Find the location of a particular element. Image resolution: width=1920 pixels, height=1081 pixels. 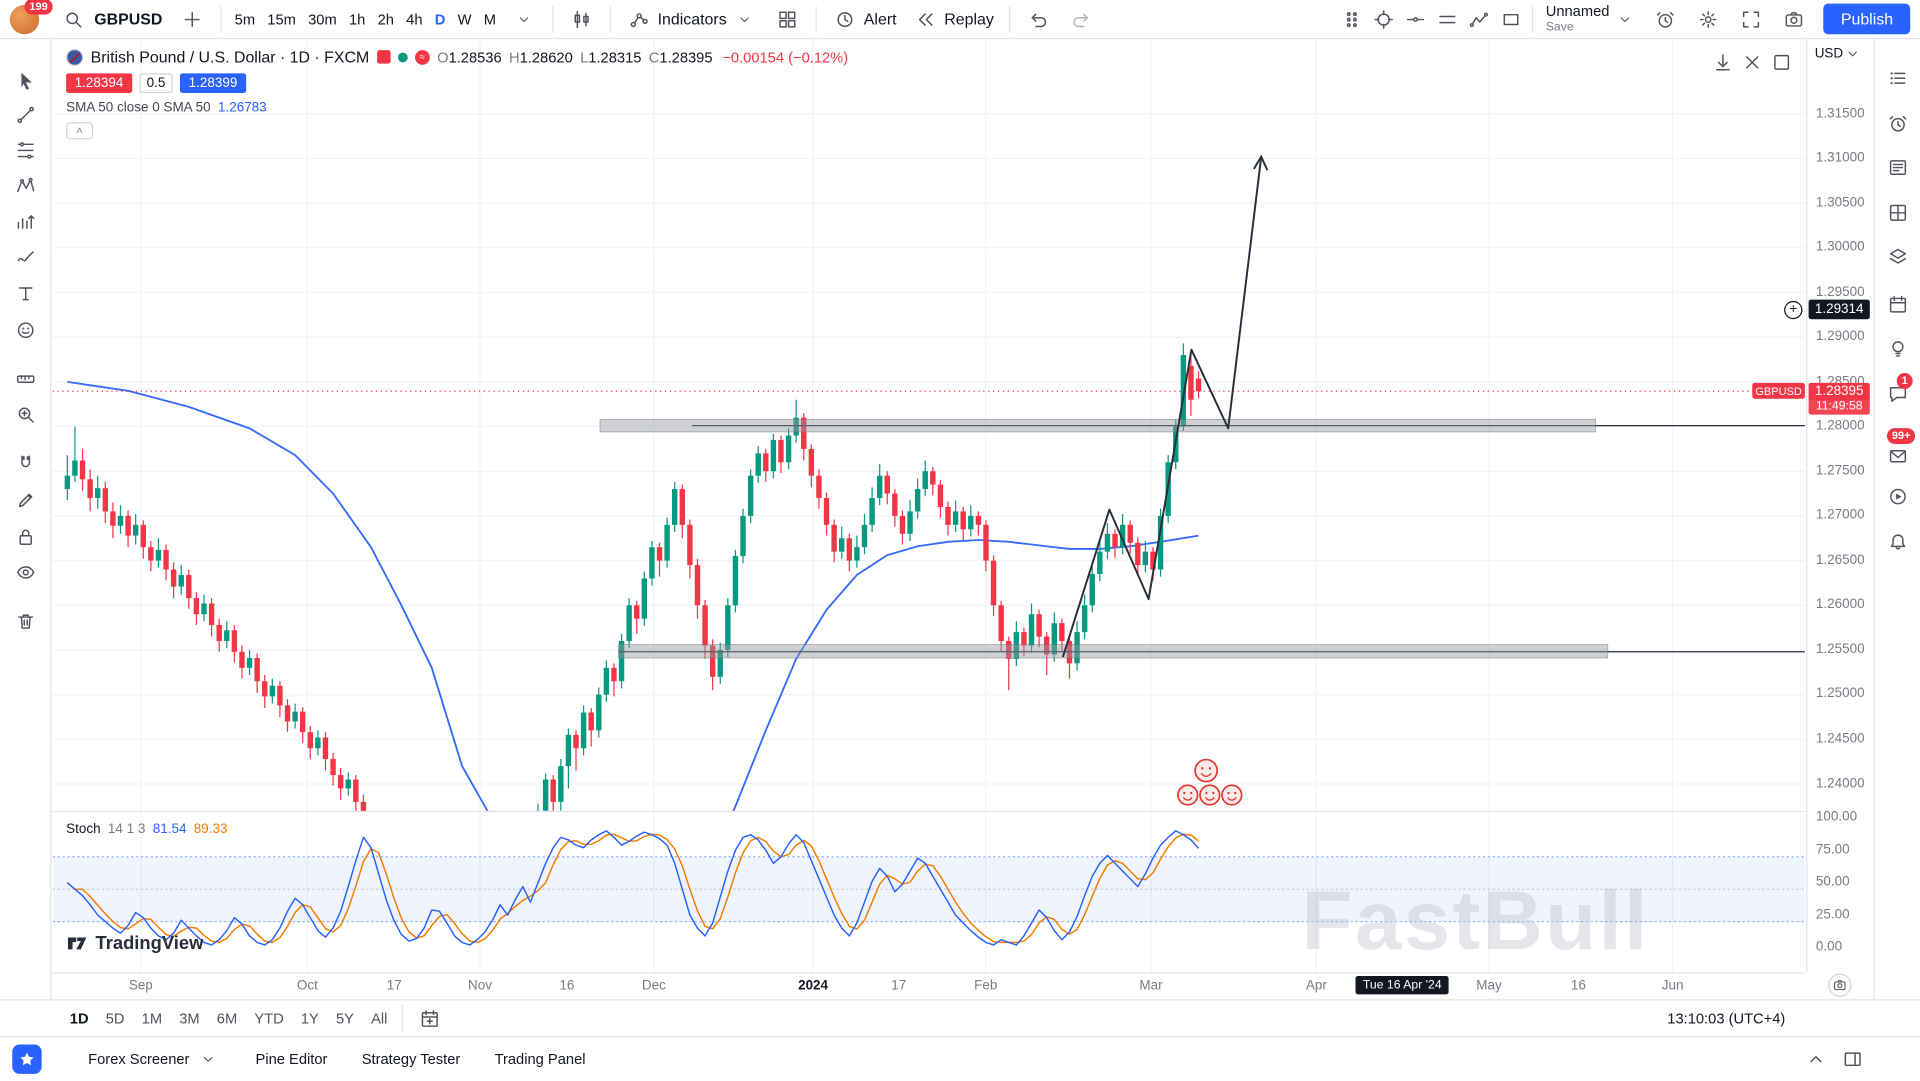

horizontal-line-tool-icon is located at coordinates (1415, 19).